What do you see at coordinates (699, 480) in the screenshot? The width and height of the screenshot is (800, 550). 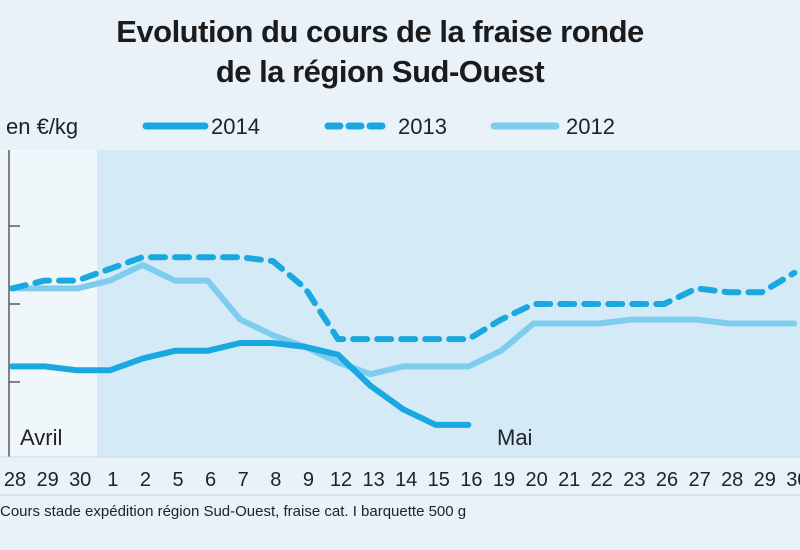 I see `x-tick-label-21: 27` at bounding box center [699, 480].